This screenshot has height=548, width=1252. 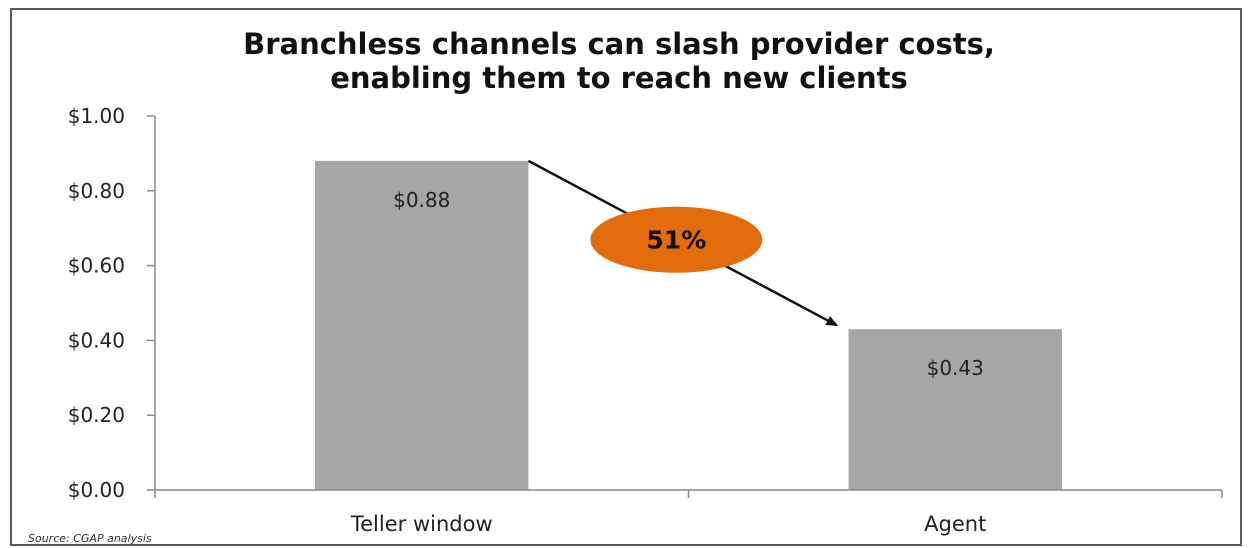 I want to click on y-tick-label: $0.00, so click(x=96, y=490).